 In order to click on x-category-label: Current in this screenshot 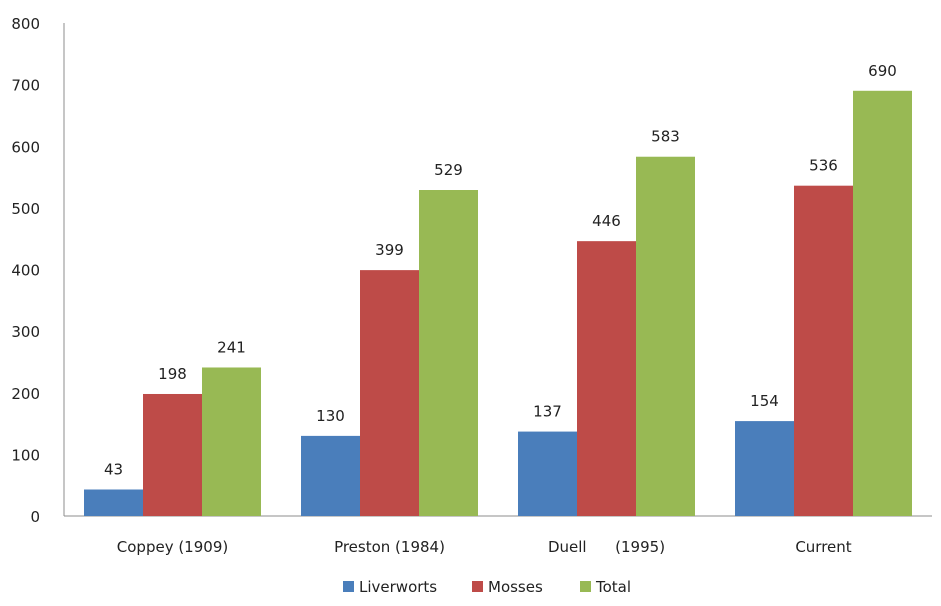, I will do `click(823, 547)`.